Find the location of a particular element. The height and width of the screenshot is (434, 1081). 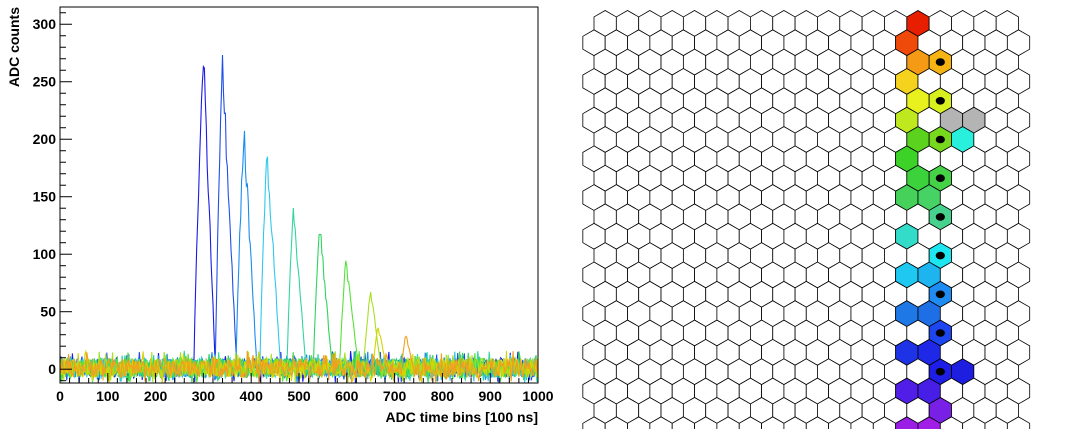

x-tick-label: 300 is located at coordinates (204, 396).